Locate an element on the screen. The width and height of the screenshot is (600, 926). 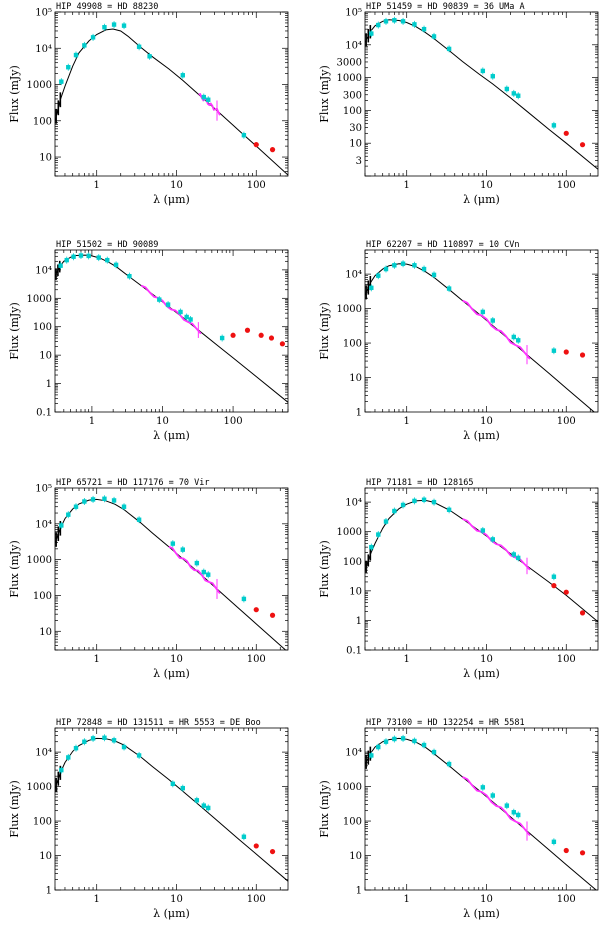
panel-title: HIP 51502 = HD 90089 is located at coordinates (107, 245).